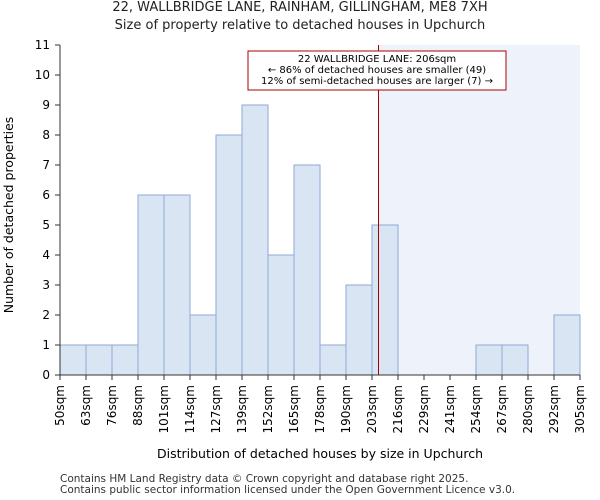 Image resolution: width=600 pixels, height=500 pixels. What do you see at coordinates (190, 409) in the screenshot?
I see `x-tick-label: 114sqm` at bounding box center [190, 409].